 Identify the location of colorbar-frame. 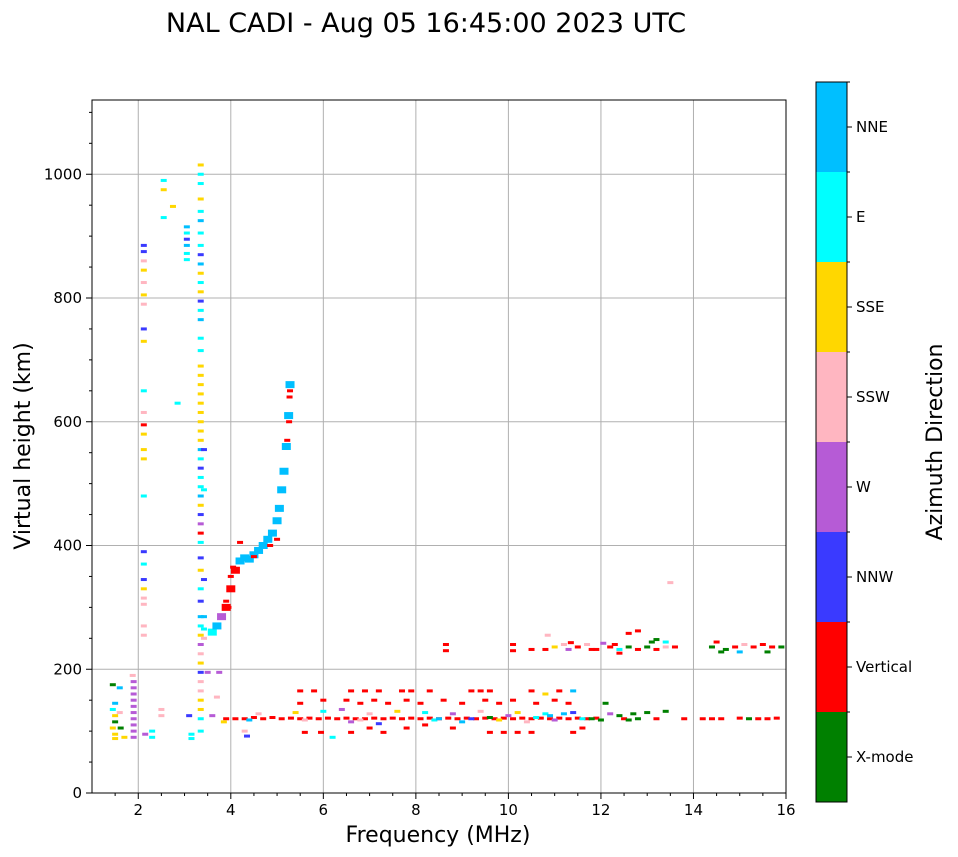
(831, 442).